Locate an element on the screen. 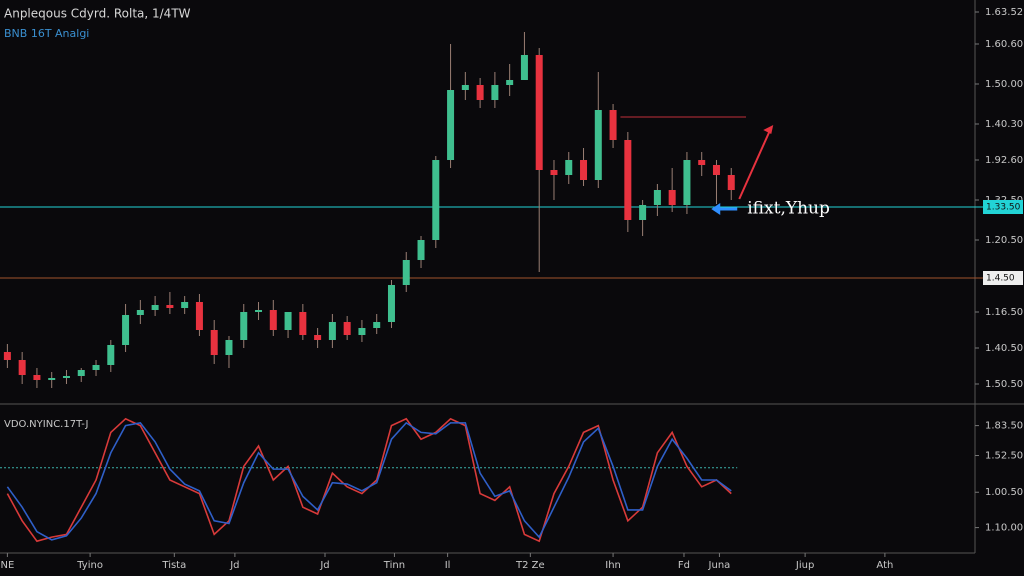 This screenshot has width=1024, height=576. indicator-label: VDO.NYINC.17T-J is located at coordinates (46, 424).